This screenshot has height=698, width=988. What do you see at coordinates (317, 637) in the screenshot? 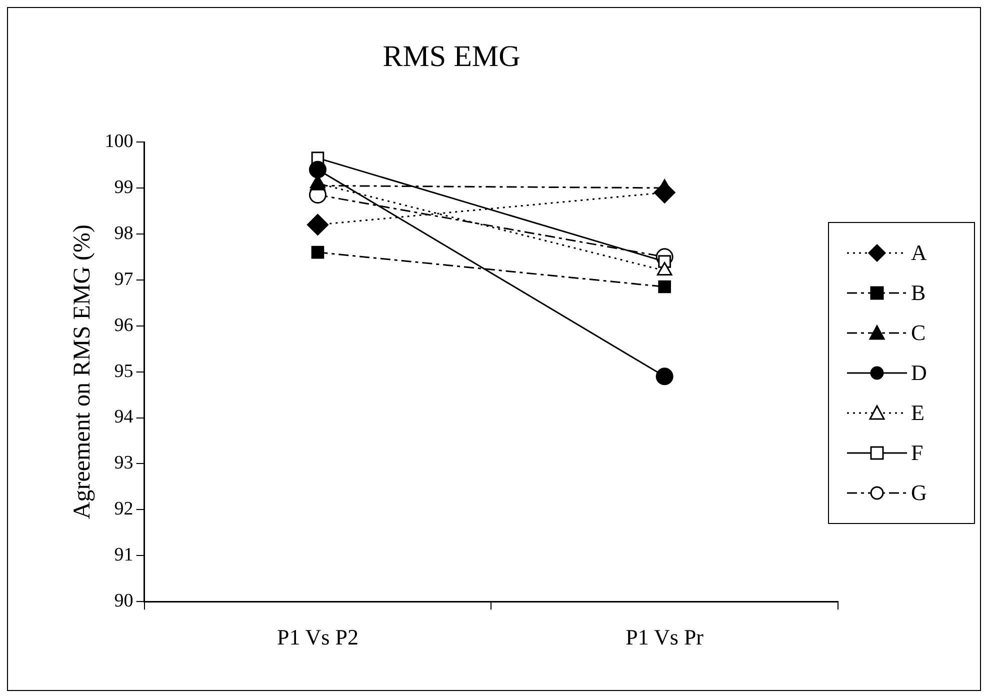
I see `x-tick-label: P1 Vs P2` at bounding box center [317, 637].